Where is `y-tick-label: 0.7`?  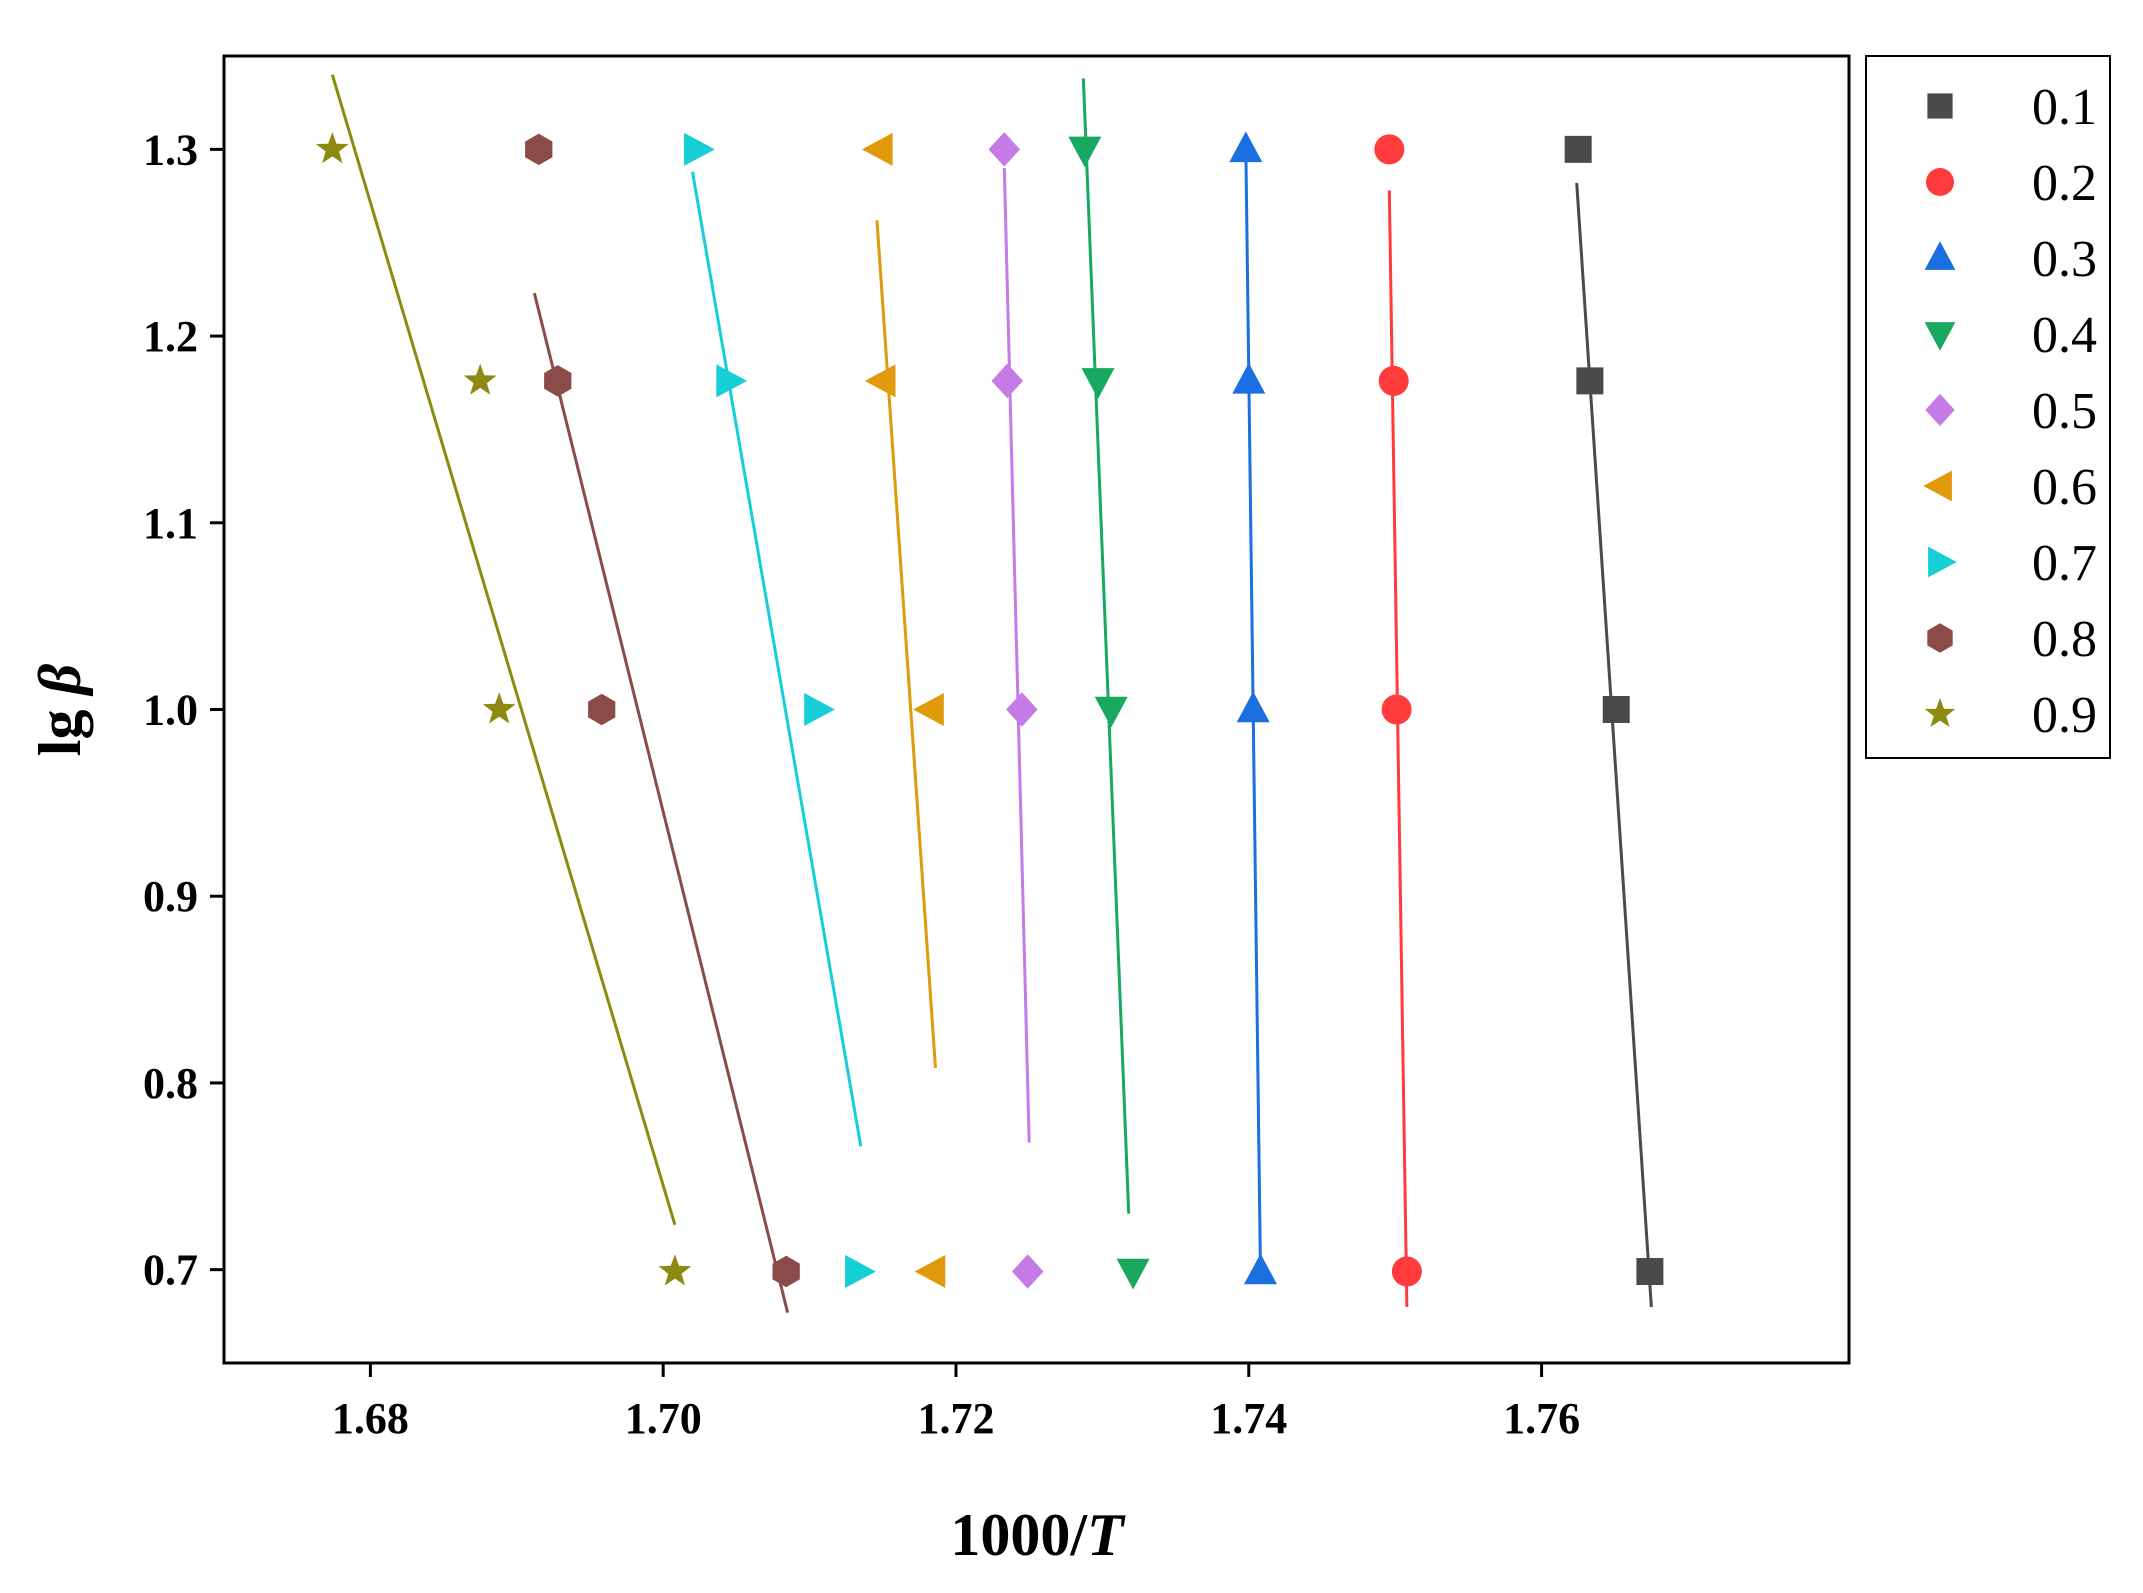
y-tick-label: 0.7 is located at coordinates (170, 1270).